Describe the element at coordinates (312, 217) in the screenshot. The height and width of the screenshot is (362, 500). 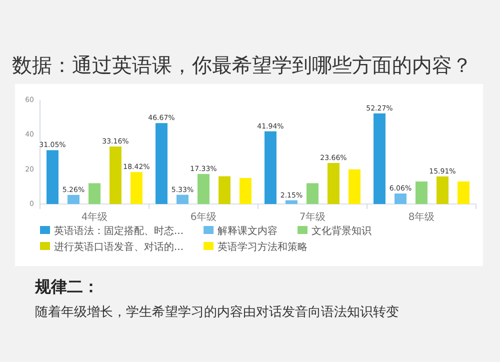
I see `x-tick-label: 7年级` at that location.